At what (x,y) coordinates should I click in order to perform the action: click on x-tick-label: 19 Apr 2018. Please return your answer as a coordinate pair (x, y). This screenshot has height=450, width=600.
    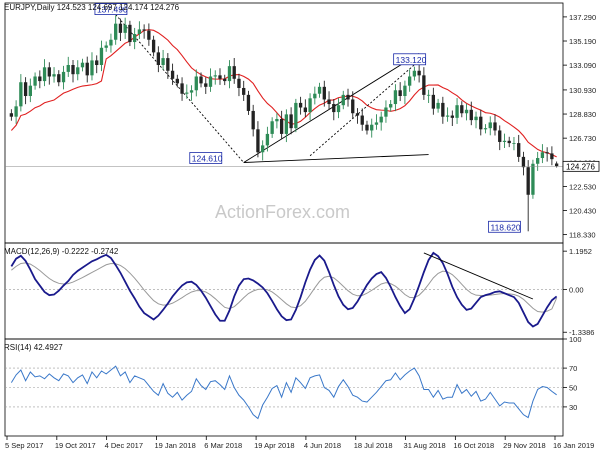
    Looking at the image, I should click on (274, 445).